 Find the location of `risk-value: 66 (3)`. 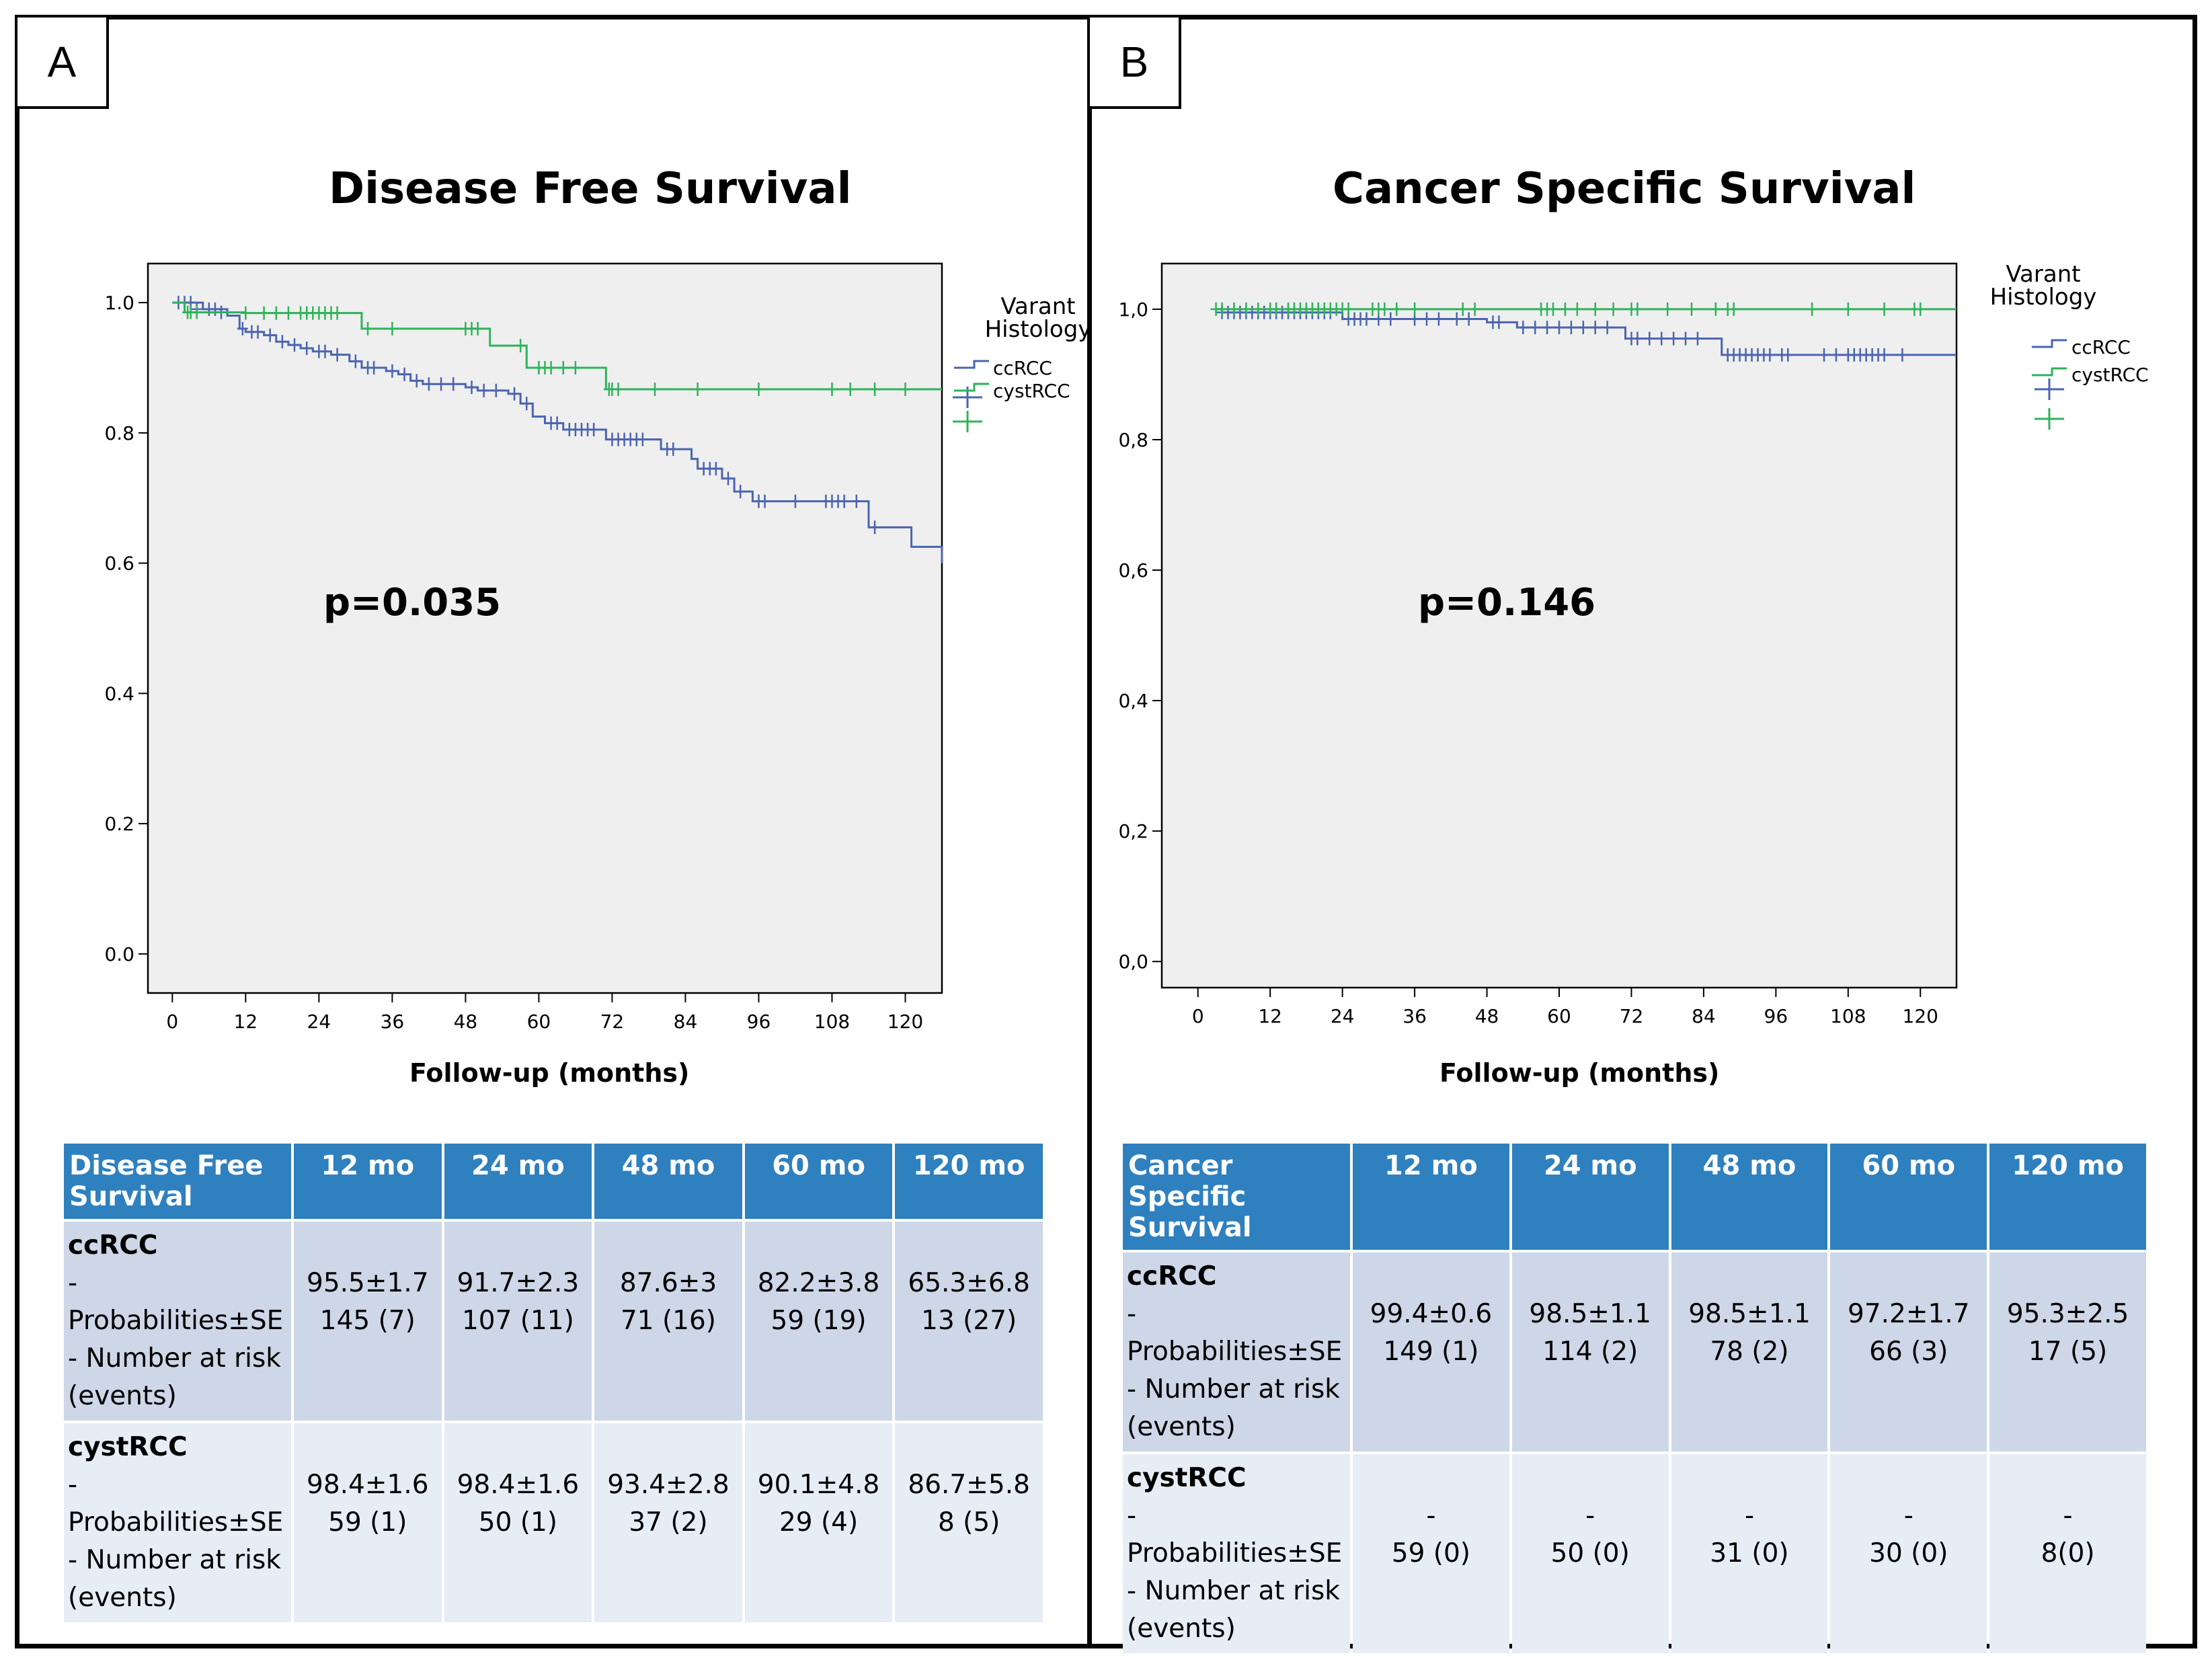

risk-value: 66 (3) is located at coordinates (1908, 1352).